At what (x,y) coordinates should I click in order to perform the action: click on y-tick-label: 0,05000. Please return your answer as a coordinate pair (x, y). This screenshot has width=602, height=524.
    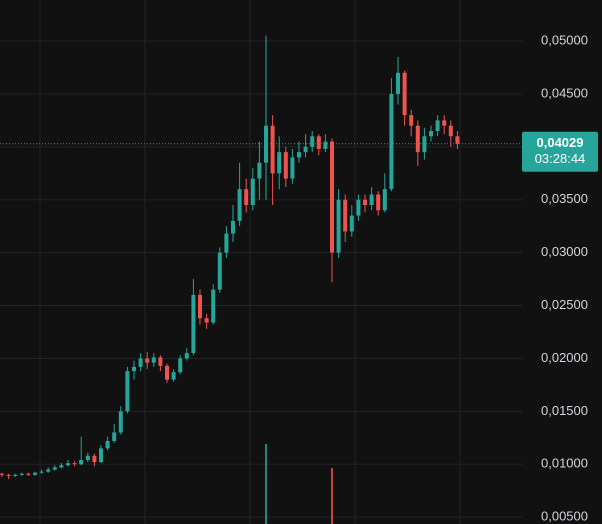
    Looking at the image, I should click on (564, 39).